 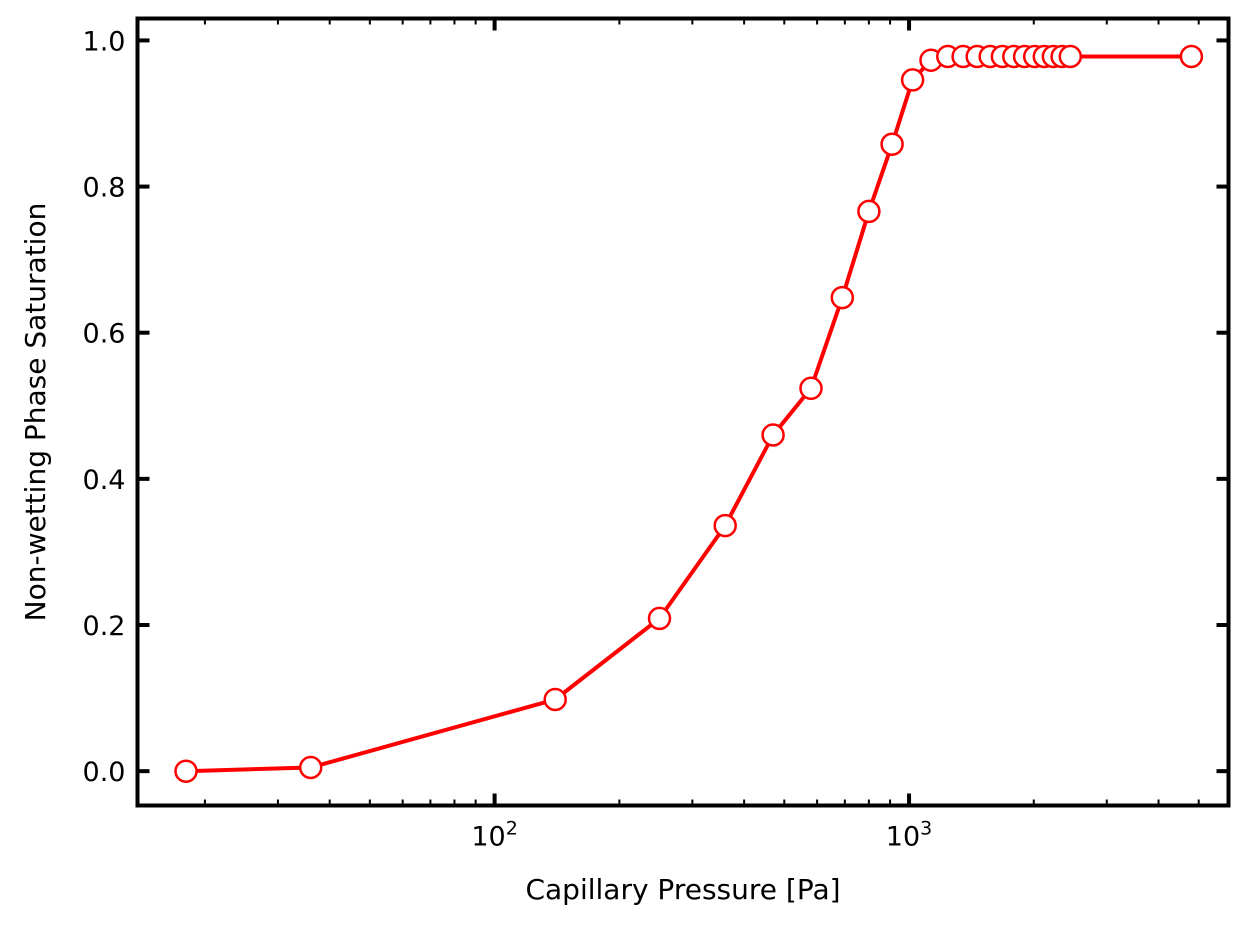 I want to click on y-tick-label: 0.6, so click(x=104, y=334).